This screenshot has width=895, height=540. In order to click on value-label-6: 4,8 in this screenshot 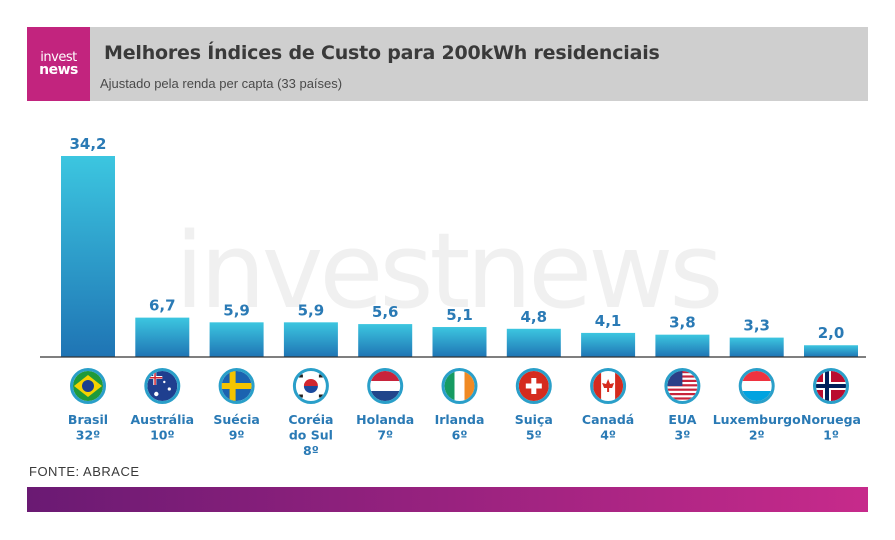, I will do `click(534, 317)`.